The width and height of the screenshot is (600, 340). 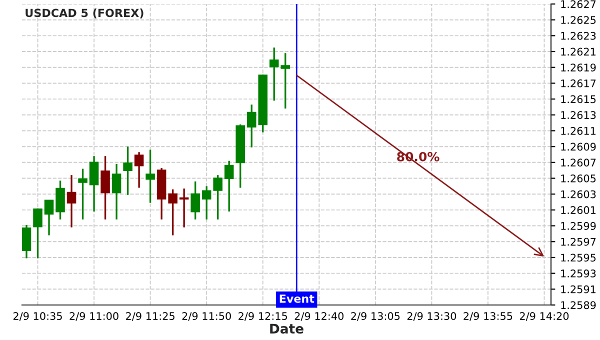 What do you see at coordinates (206, 316) in the screenshot?
I see `x-tick-label: 2/9 11:50` at bounding box center [206, 316].